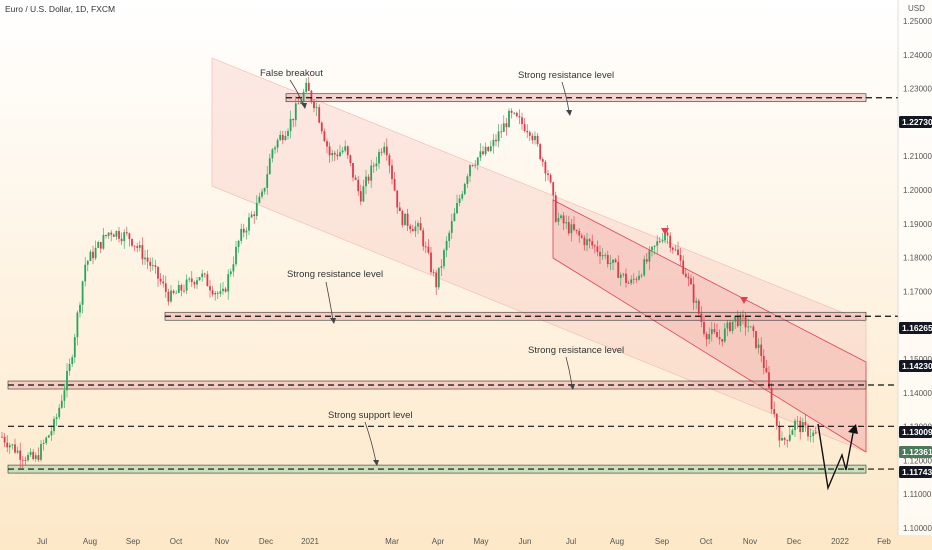 Image resolution: width=932 pixels, height=550 pixels. Describe the element at coordinates (438, 541) in the screenshot. I see `x-tick-label: Apr` at that location.